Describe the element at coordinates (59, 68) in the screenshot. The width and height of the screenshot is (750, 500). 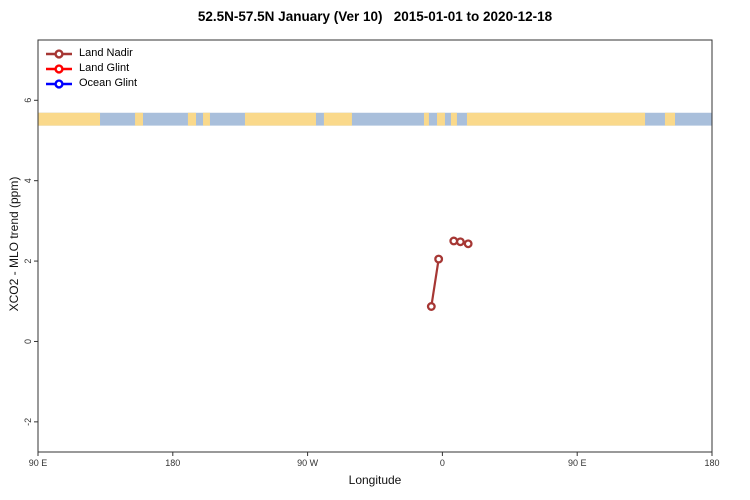
I see `legend-swatch-land-glint` at that location.